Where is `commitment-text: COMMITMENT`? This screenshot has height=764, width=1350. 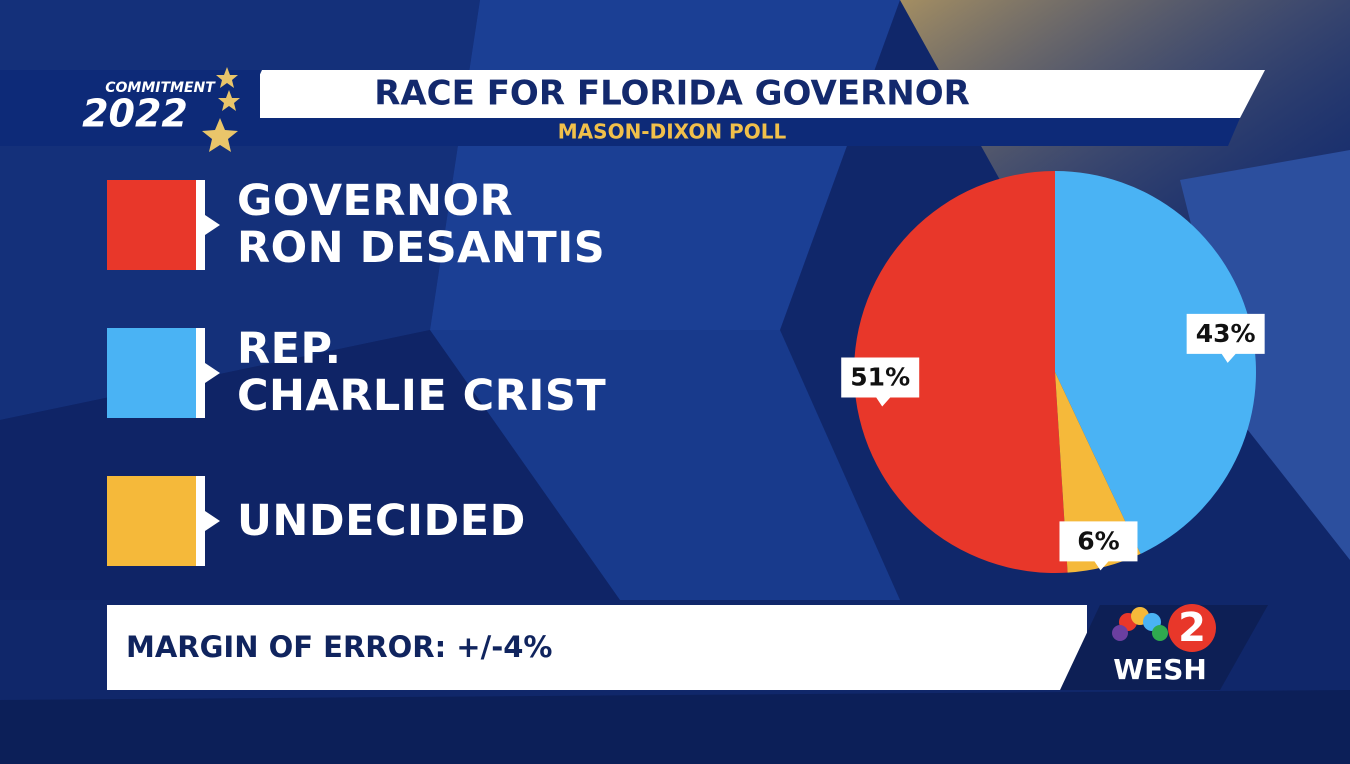 commitment-text: COMMITMENT is located at coordinates (160, 88).